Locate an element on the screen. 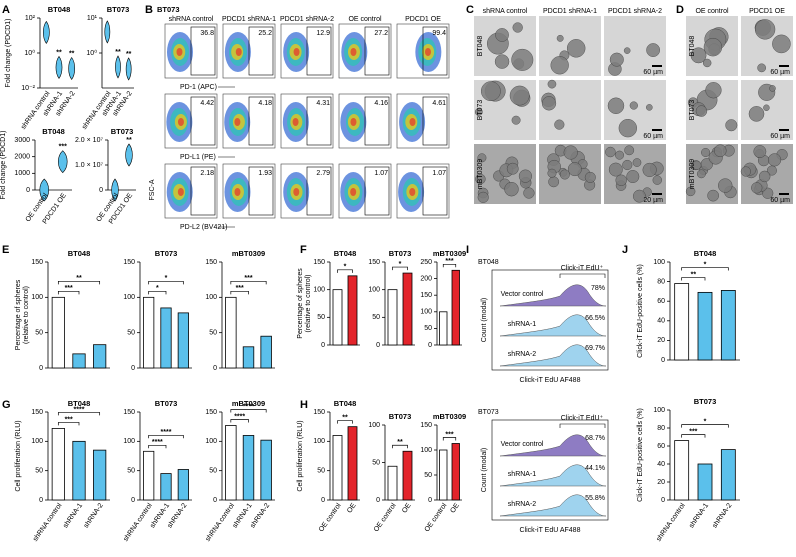 The height and width of the screenshot is (557, 796). y-tick-label: 40 is located at coordinates (661, 321).